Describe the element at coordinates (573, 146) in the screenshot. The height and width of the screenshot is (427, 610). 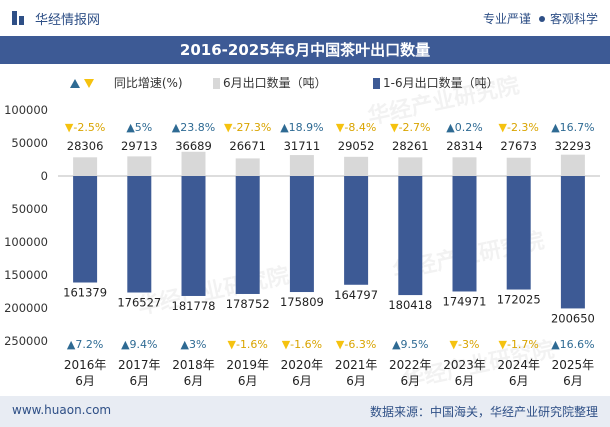
I see `monthly-value-label: 32293` at that location.